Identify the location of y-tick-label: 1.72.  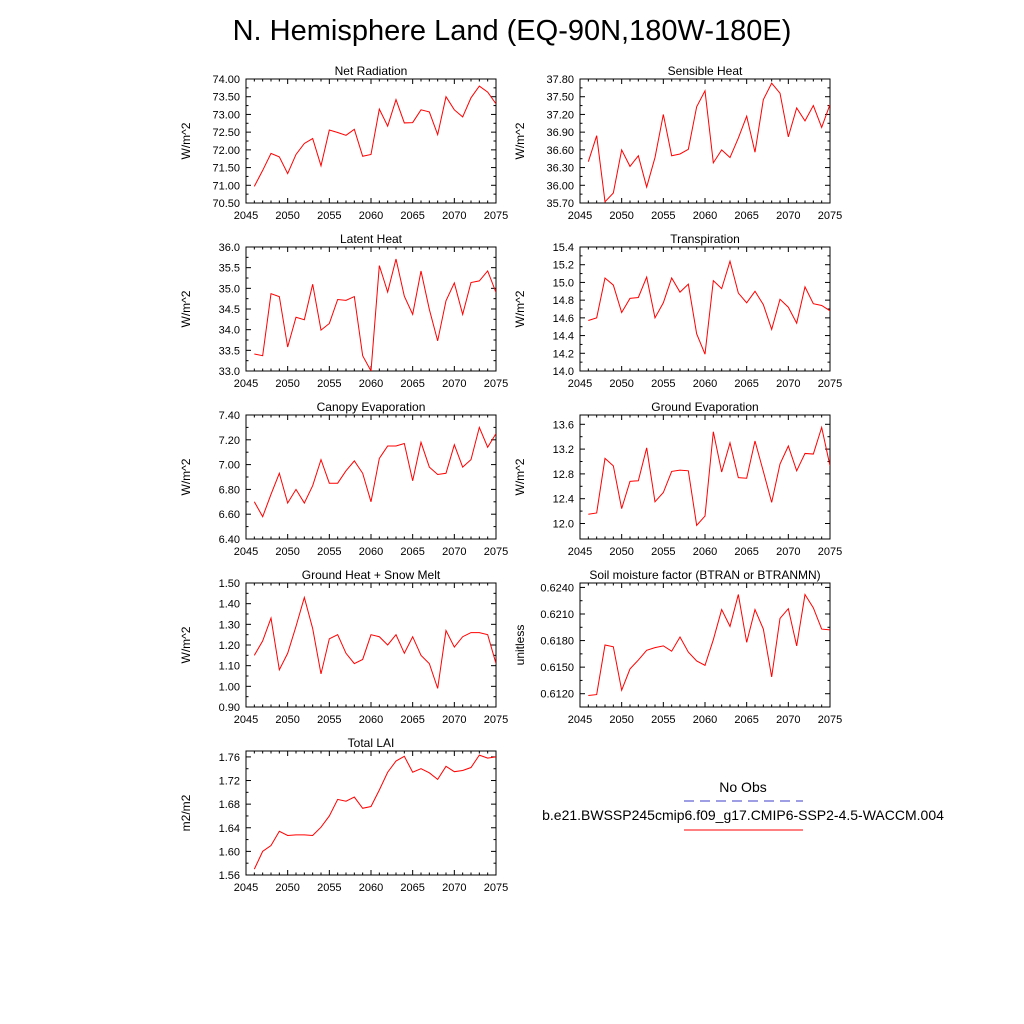
(229, 782).